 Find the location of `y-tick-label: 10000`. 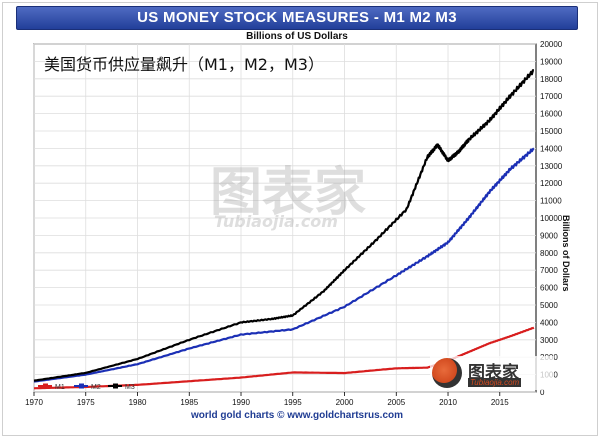

y-tick-label: 10000 is located at coordinates (551, 218).